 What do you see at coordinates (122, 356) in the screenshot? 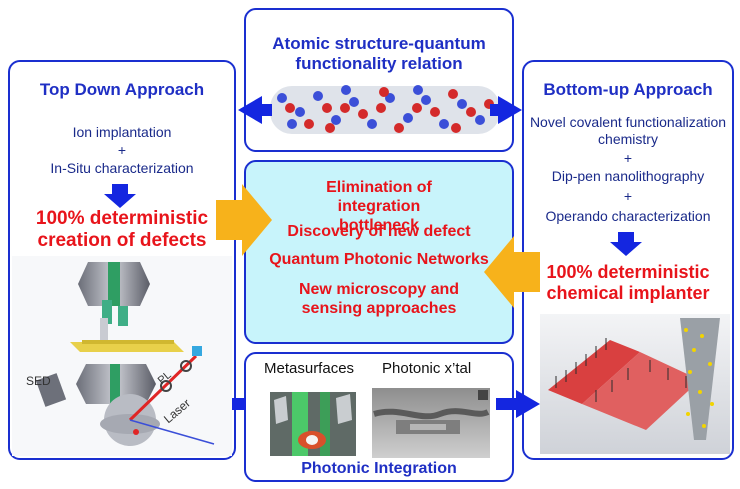
I see `instrument-illustration` at bounding box center [122, 356].